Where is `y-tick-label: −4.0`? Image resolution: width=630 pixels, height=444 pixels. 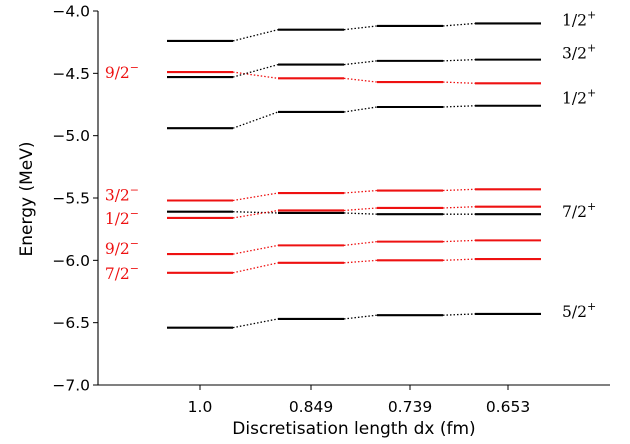
y-tick-label: −4.0 is located at coordinates (71, 12).